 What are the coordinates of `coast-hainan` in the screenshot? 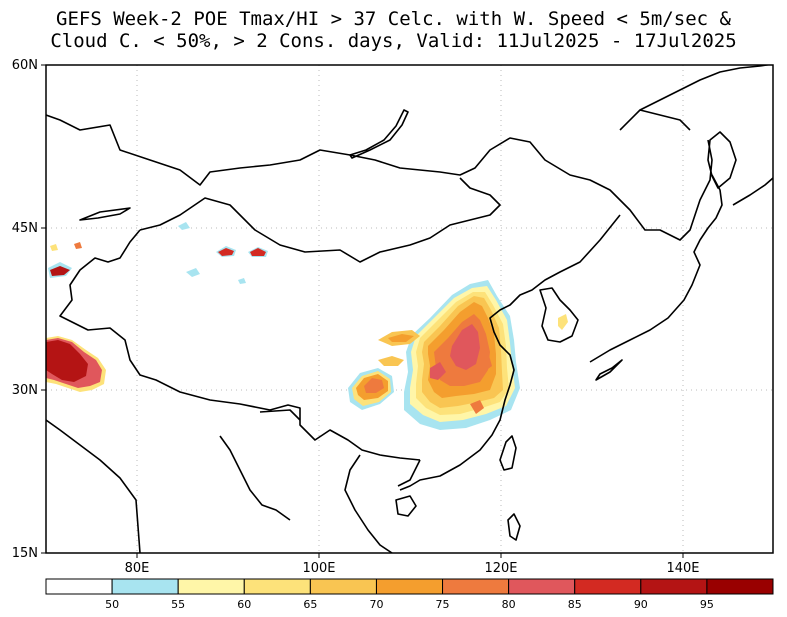 It's located at (406, 506).